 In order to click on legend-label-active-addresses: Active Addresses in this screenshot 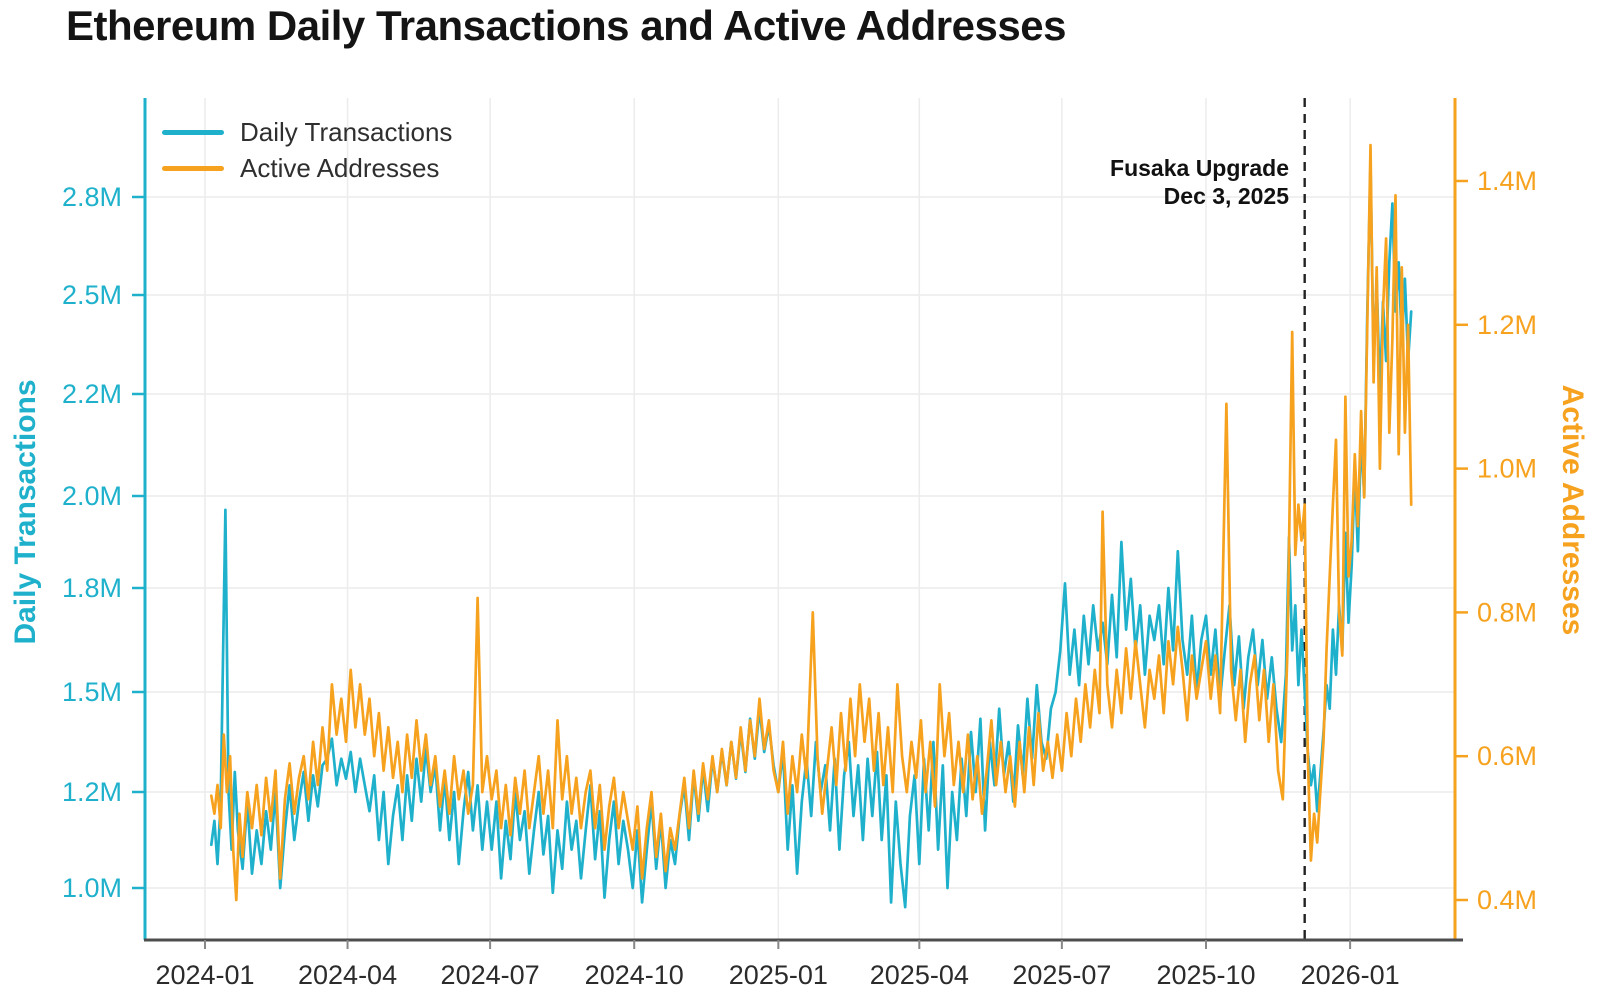, I will do `click(340, 167)`.